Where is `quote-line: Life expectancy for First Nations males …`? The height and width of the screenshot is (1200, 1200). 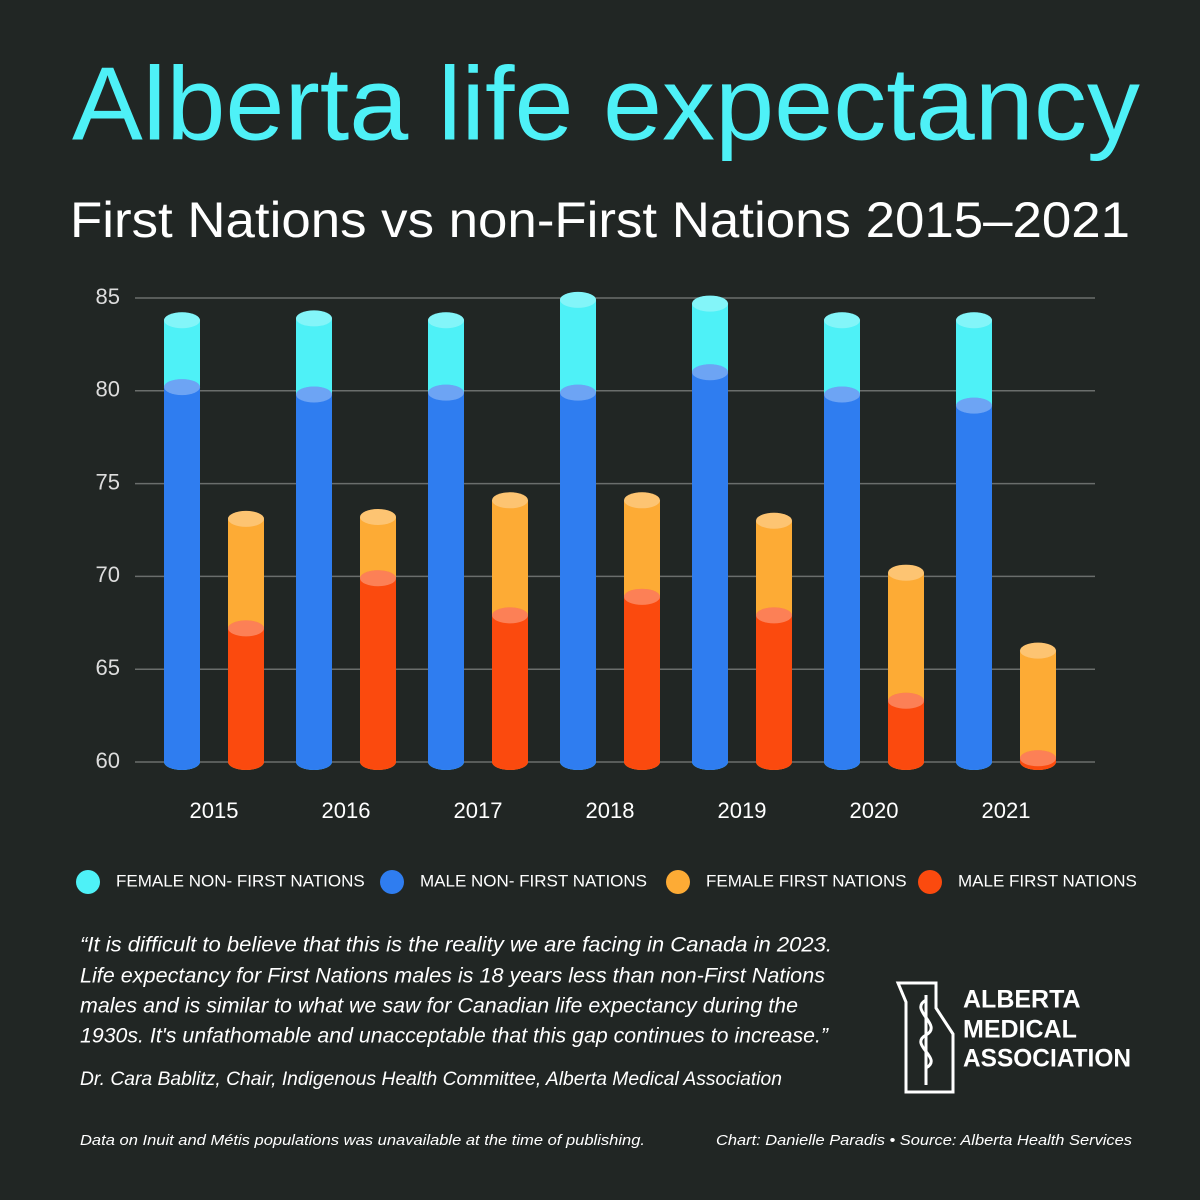
quote-line: Life expectancy for First Nations males … is located at coordinates (452, 976).